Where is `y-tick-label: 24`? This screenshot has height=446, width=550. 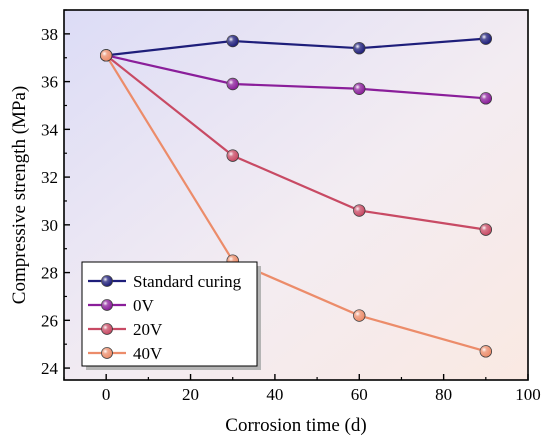 y-tick-label: 24 is located at coordinates (50, 368).